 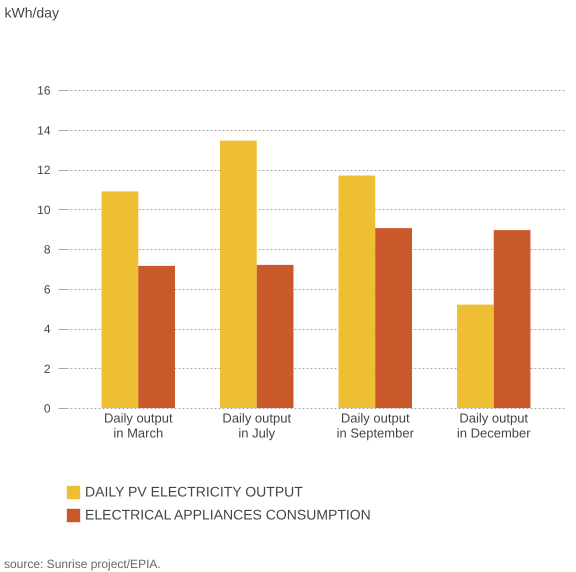 I want to click on y-tick-label: 10, so click(x=44, y=209).